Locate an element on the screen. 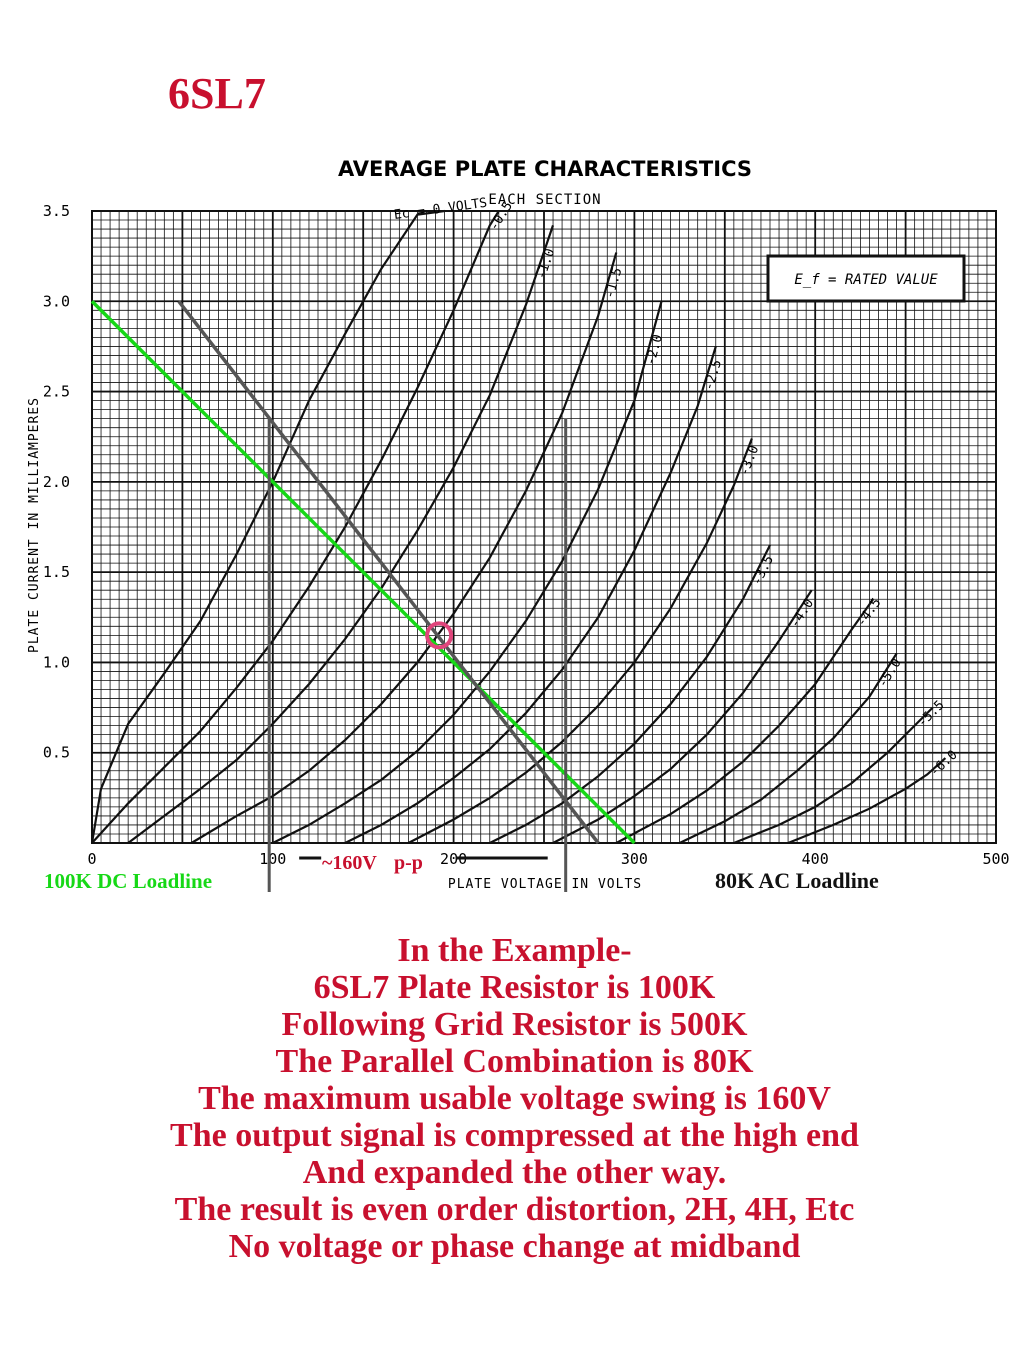 Image resolution: width=1029 pixels, height=1350 pixels. x-tick-label: 400 is located at coordinates (815, 859).